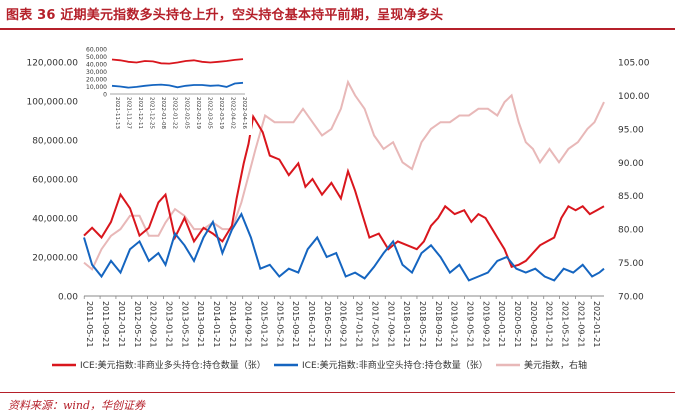 The height and width of the screenshot is (419, 675). Describe the element at coordinates (555, 365) in the screenshot. I see `legend-usd-label: 美元指数，右轴` at that location.